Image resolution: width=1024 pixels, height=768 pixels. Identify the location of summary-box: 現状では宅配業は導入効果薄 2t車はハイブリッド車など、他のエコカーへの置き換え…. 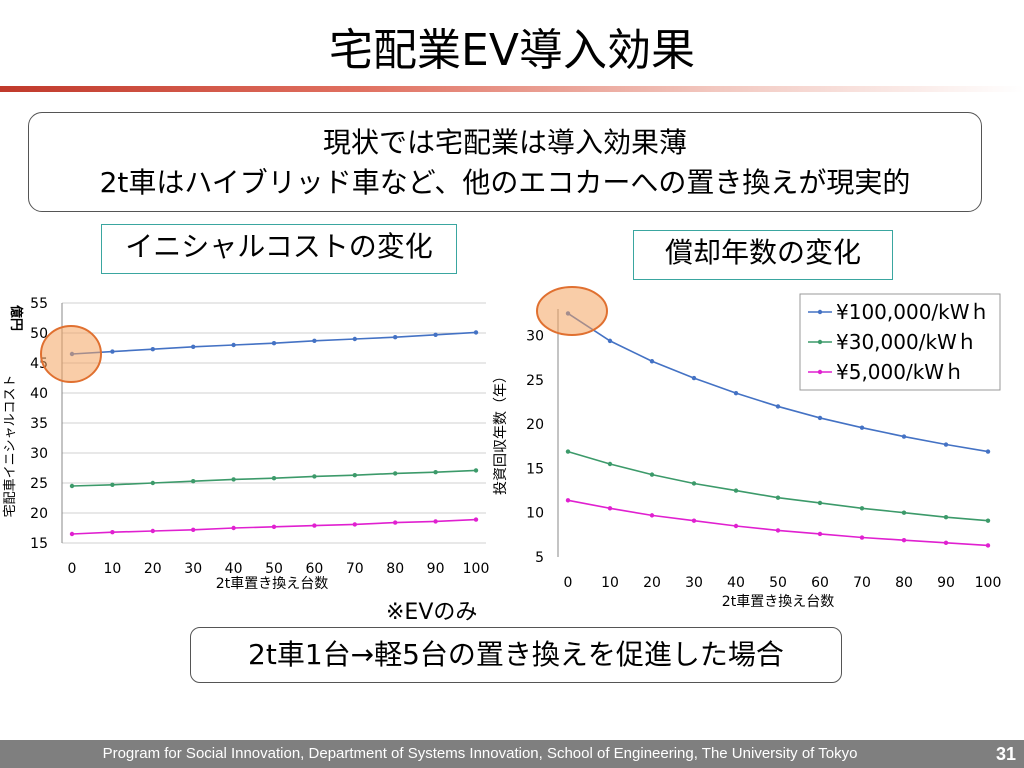
(505, 162).